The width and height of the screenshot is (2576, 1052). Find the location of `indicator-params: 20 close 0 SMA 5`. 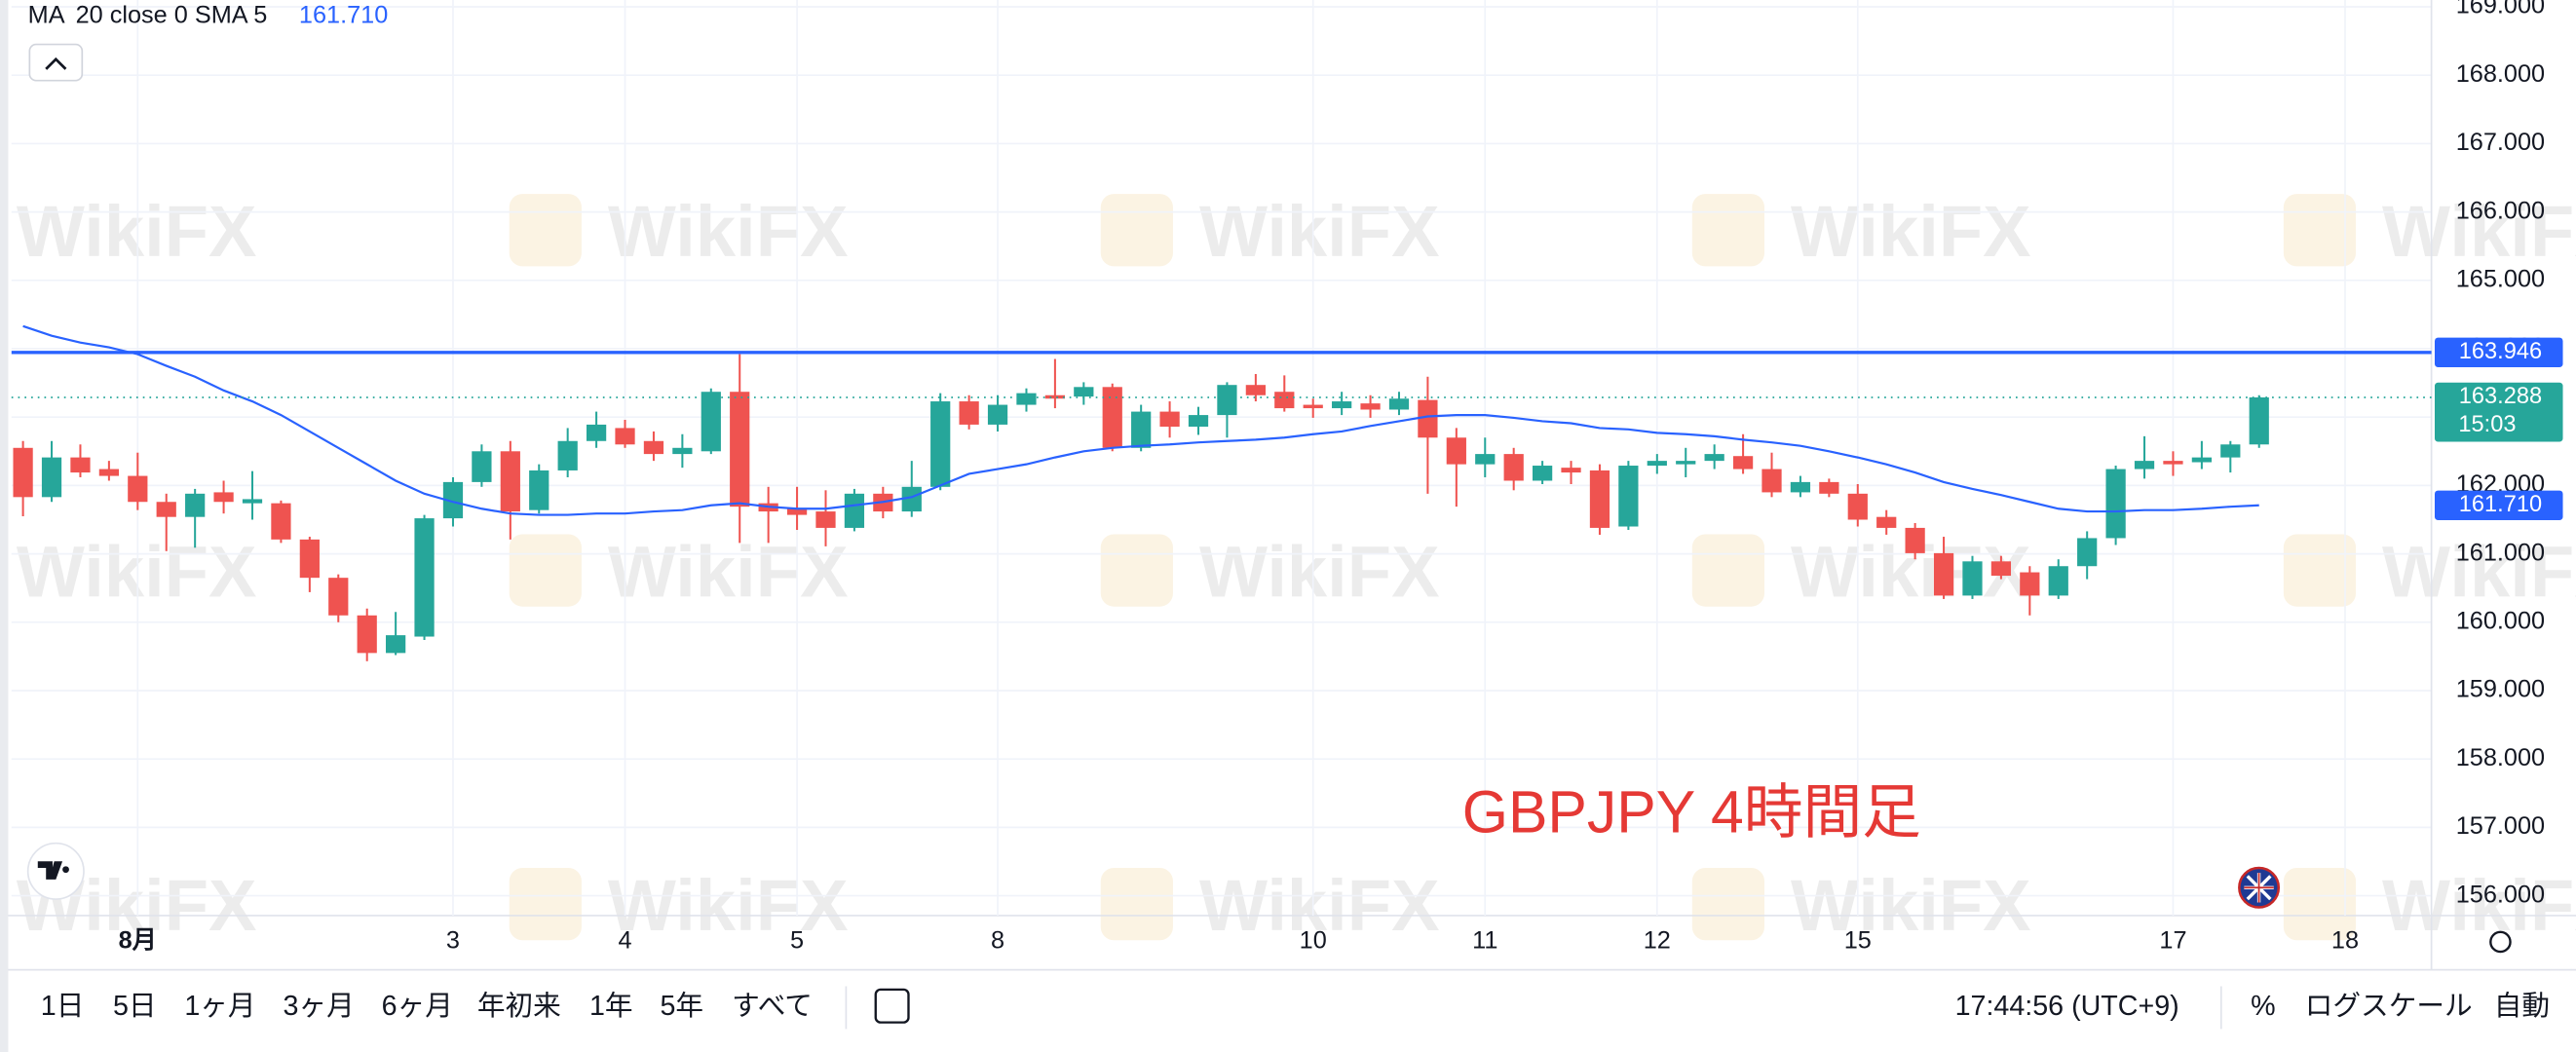

indicator-params: 20 close 0 SMA 5 is located at coordinates (172, 15).